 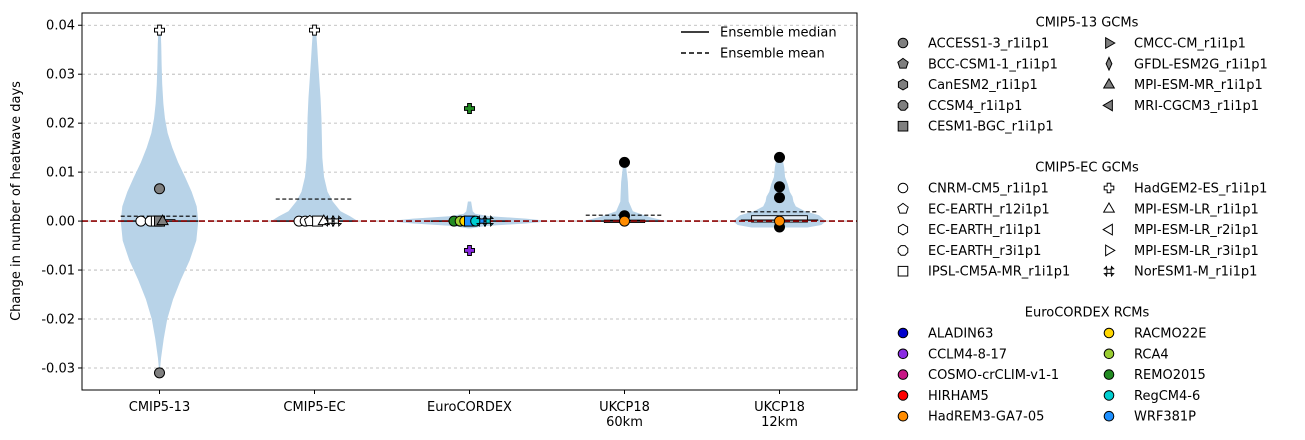 I want to click on legend-title: CMIP5-13 GCMs, so click(x=1087, y=23).